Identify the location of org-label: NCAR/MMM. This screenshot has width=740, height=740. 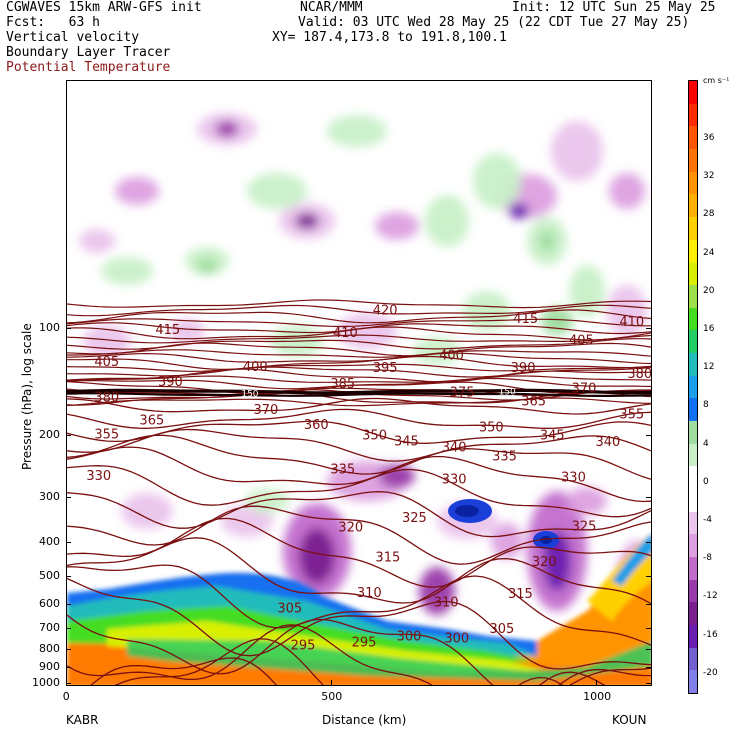
(331, 7).